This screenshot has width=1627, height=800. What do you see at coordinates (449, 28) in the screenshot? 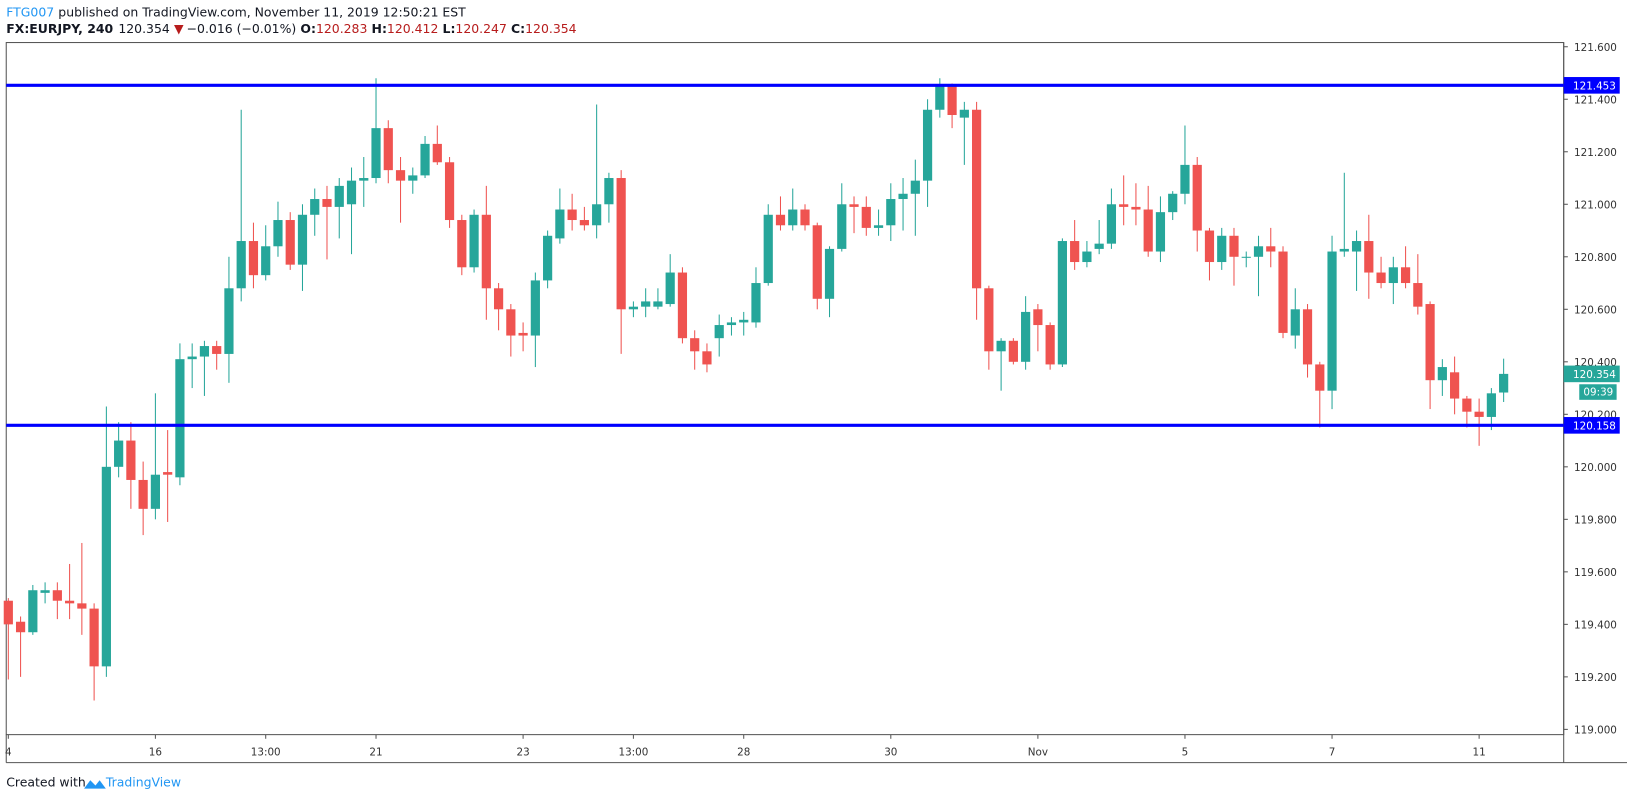
I see `ohlc-label: L:` at bounding box center [449, 28].